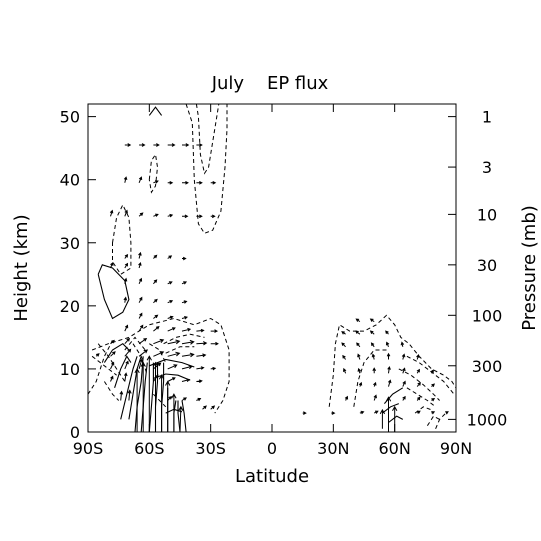 The width and height of the screenshot is (541, 541). Describe the element at coordinates (270, 83) in the screenshot. I see `chart-title: July EP flux` at that location.